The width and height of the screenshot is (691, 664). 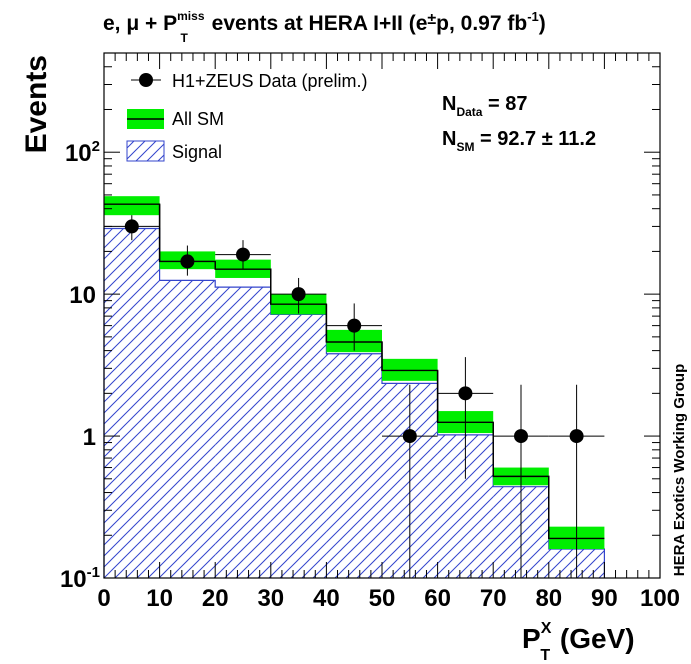 I want to click on y-tick-label: 10², so click(x=82, y=152).